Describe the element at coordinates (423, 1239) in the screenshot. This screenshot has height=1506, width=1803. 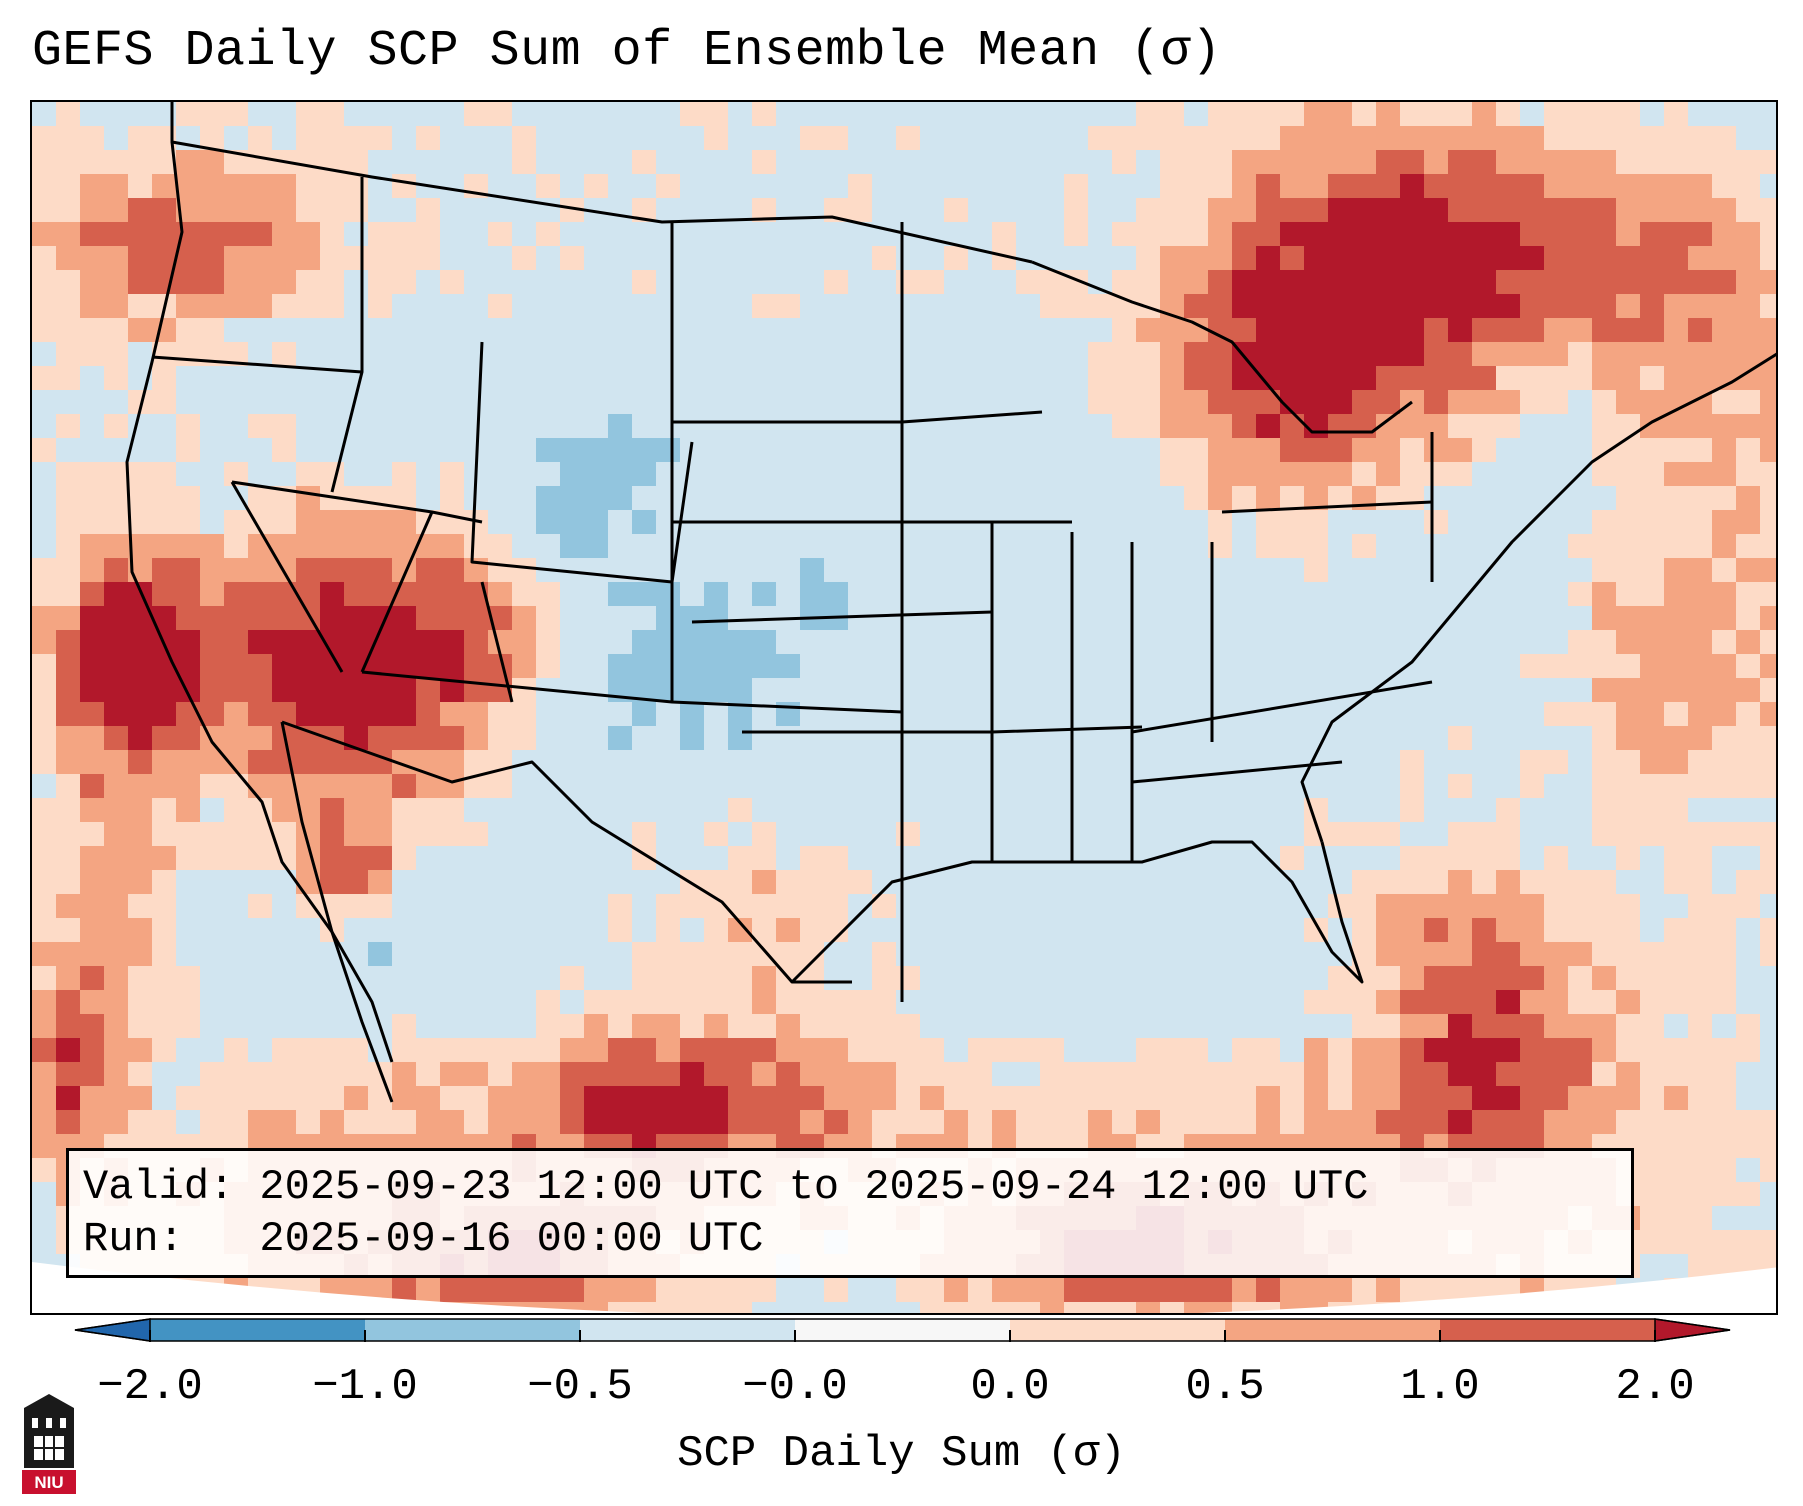
I see `run-time-text: Run: 2025-09-16 00:00 UTC` at that location.